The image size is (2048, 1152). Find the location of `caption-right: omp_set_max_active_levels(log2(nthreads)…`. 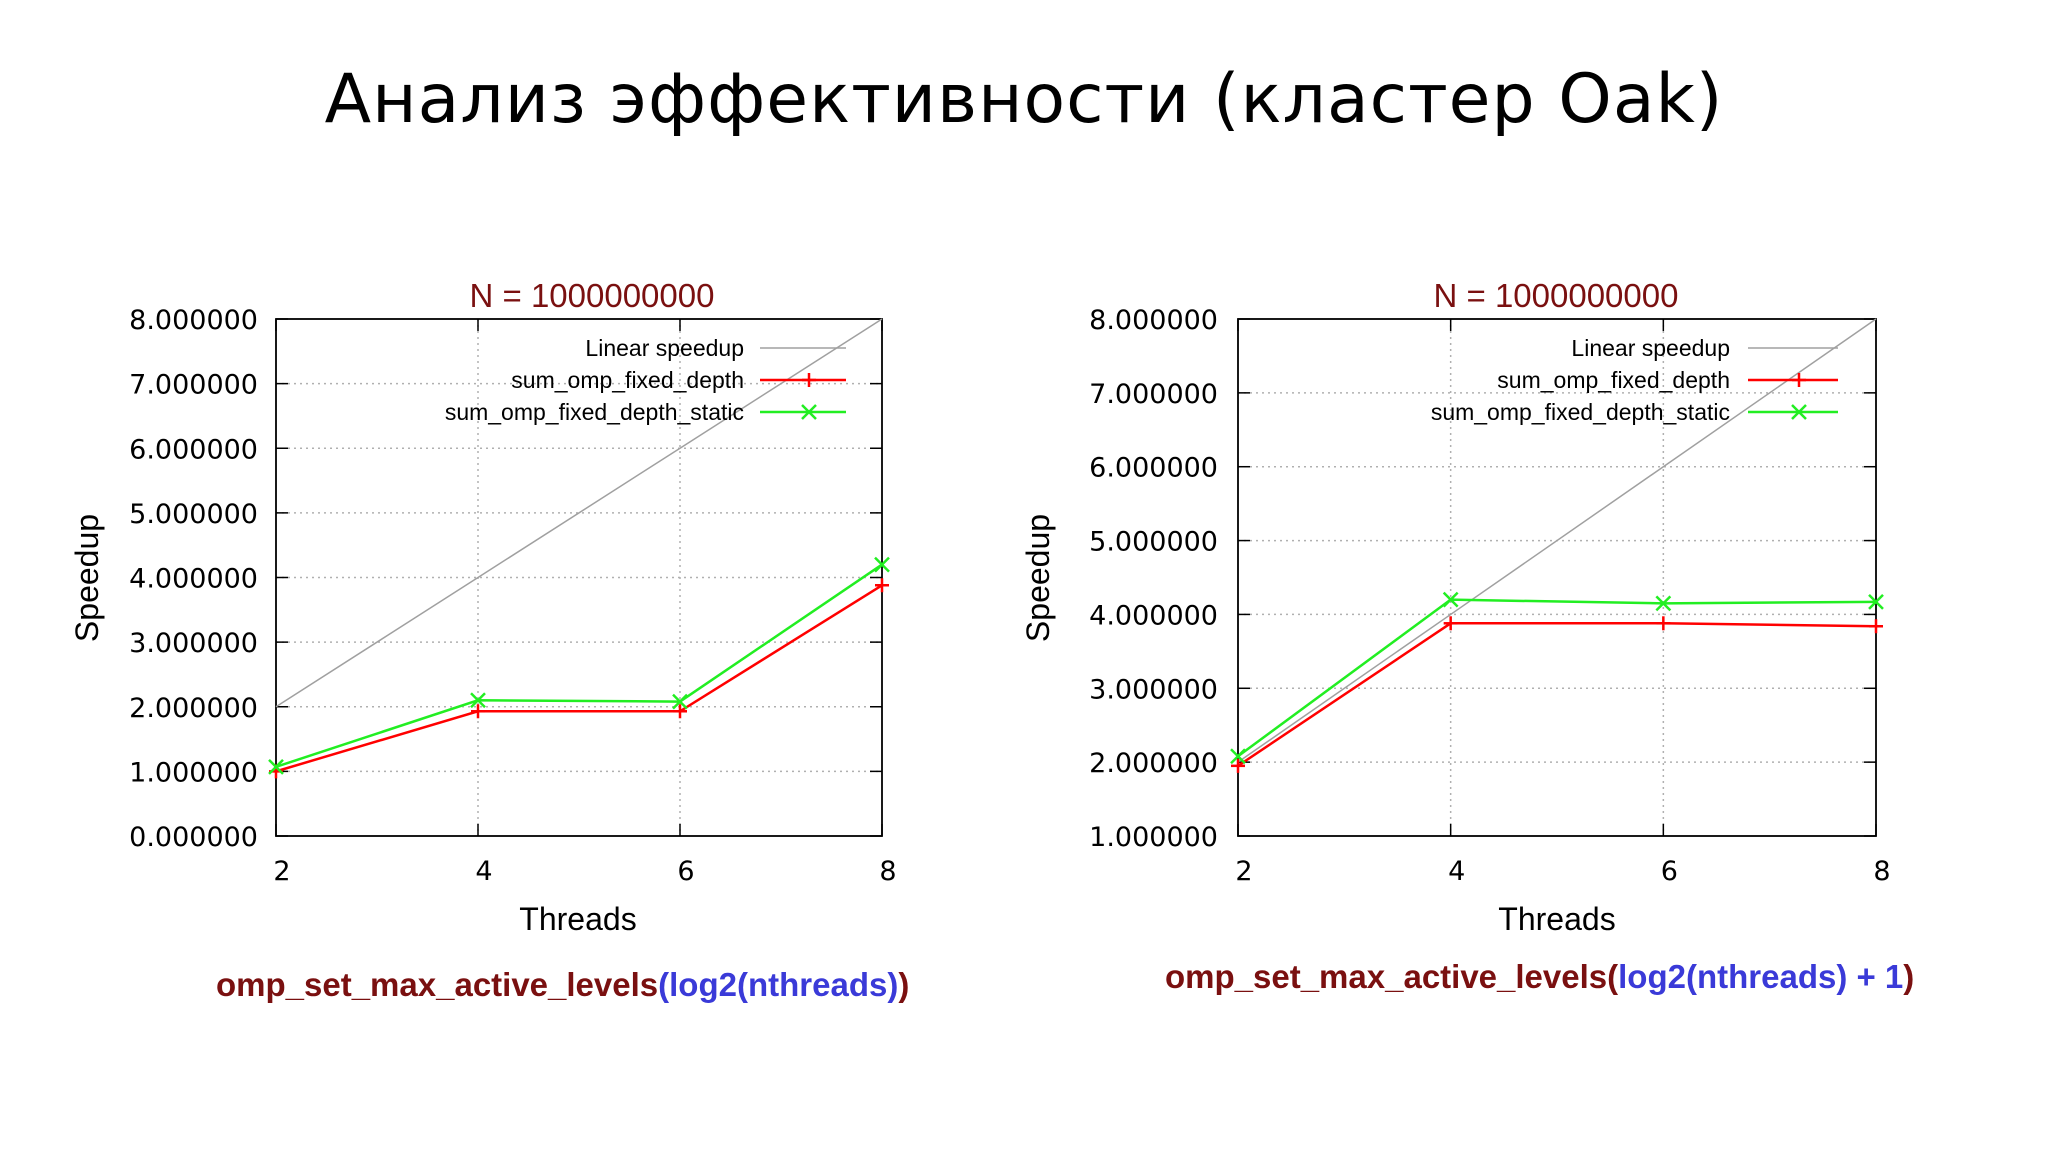

caption-right: omp_set_max_active_levels(log2(nthreads)… is located at coordinates (1539, 977).